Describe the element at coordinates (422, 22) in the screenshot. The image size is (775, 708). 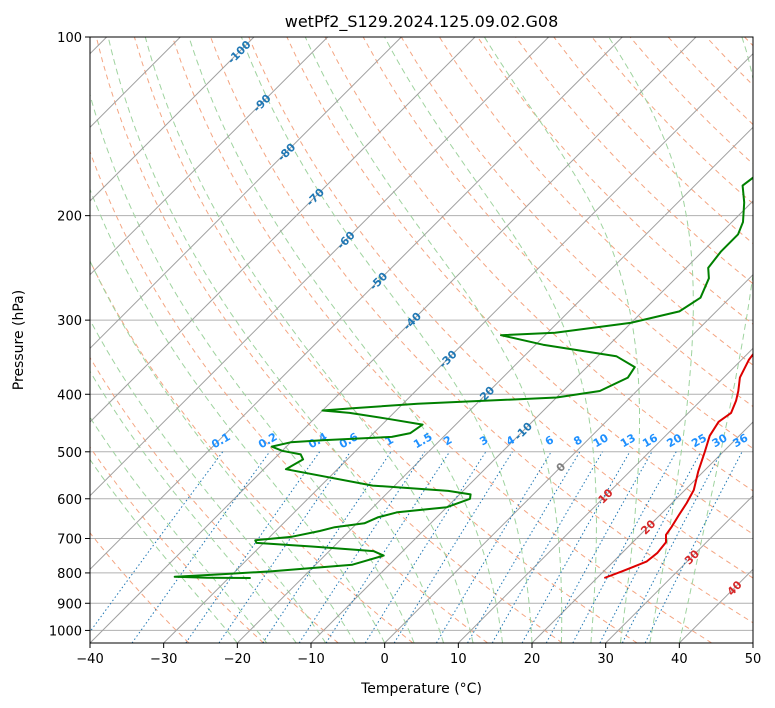
I see `chart-title: wetPf2_S129.2024.125.09.02.G08` at that location.